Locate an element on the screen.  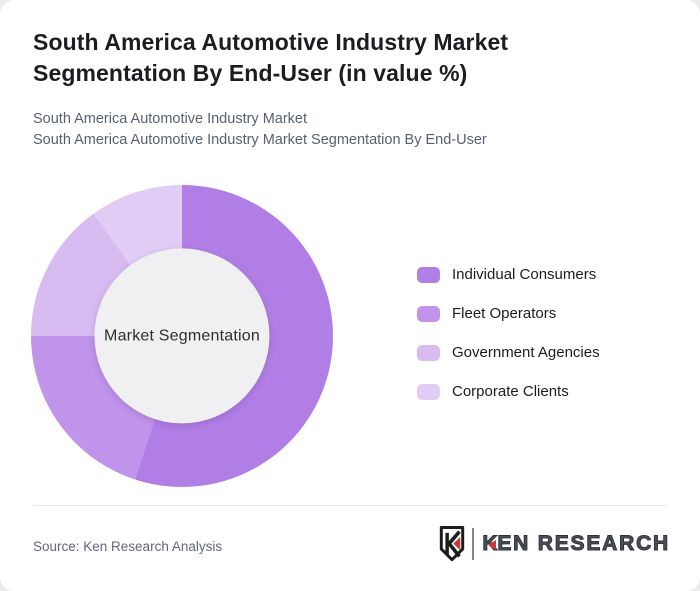
legend-item: Corporate Clients is located at coordinates (508, 391).